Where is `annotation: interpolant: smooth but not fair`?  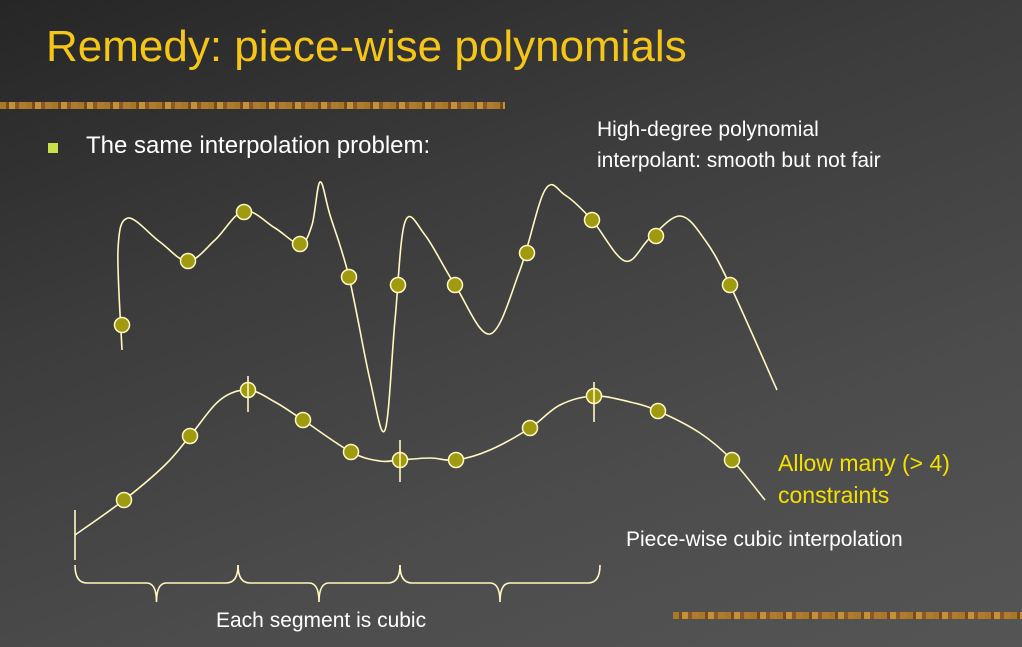
annotation: interpolant: smooth but not fair is located at coordinates (739, 160).